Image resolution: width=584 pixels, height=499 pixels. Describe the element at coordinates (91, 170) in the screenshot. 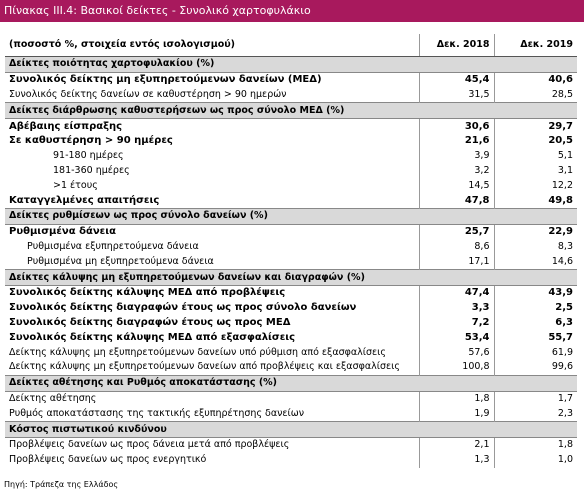

I see `row-label: 181-360 ημέρες` at that location.